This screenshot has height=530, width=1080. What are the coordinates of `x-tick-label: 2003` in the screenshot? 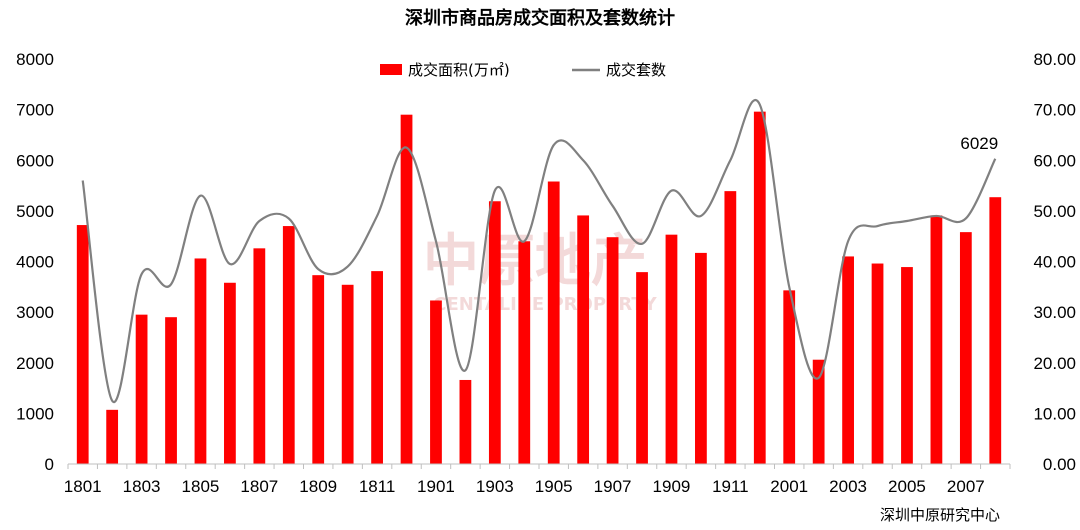 It's located at (848, 486).